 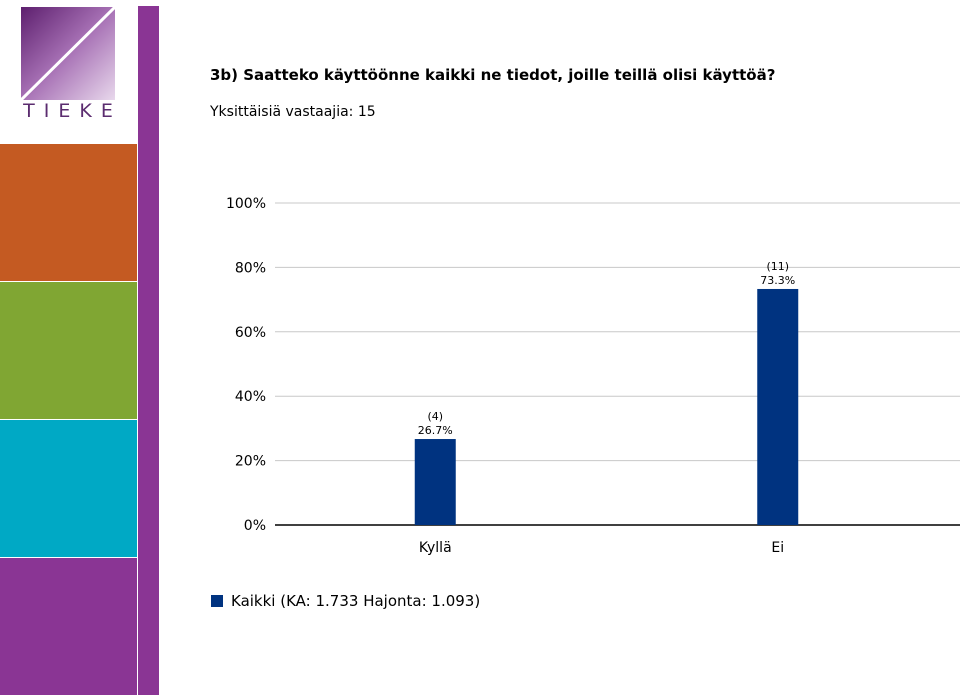 I want to click on green-block, so click(x=68, y=350).